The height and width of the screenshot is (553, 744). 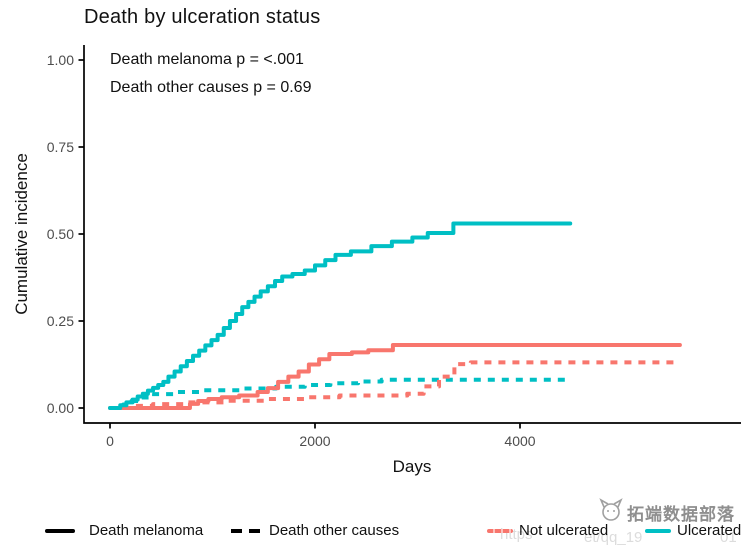 I want to click on legend-key-solid-line, so click(x=60, y=531).